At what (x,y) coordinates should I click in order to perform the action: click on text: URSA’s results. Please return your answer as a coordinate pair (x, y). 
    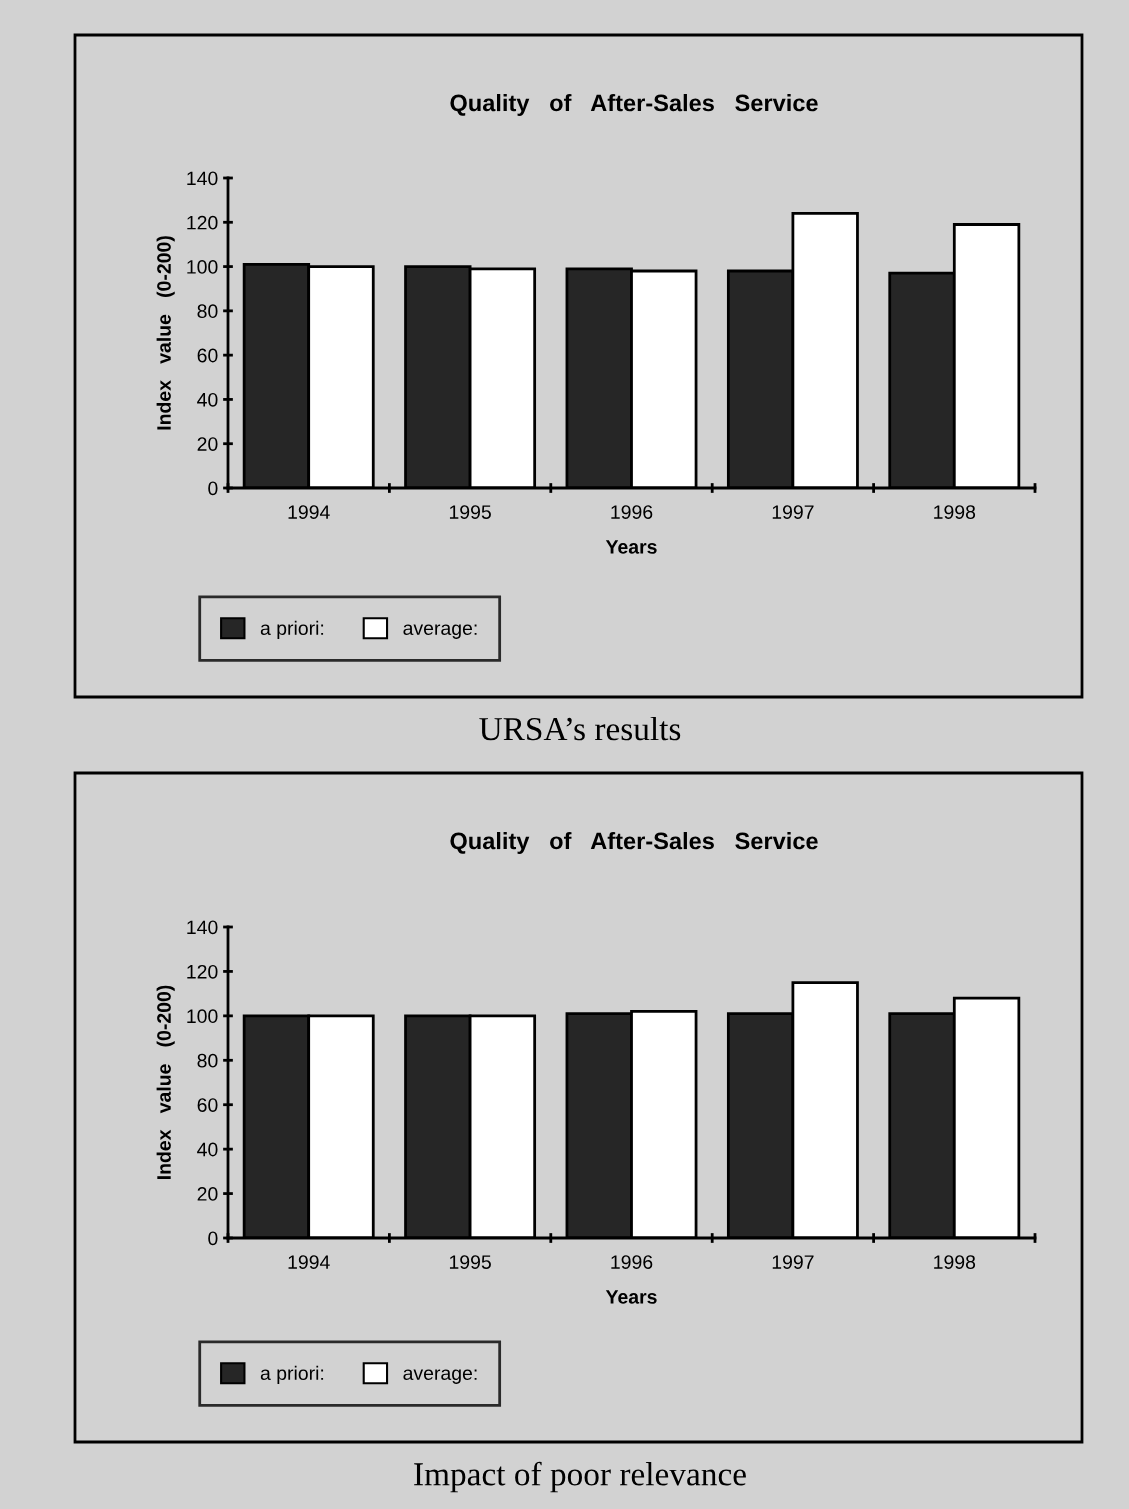
    Looking at the image, I should click on (580, 728).